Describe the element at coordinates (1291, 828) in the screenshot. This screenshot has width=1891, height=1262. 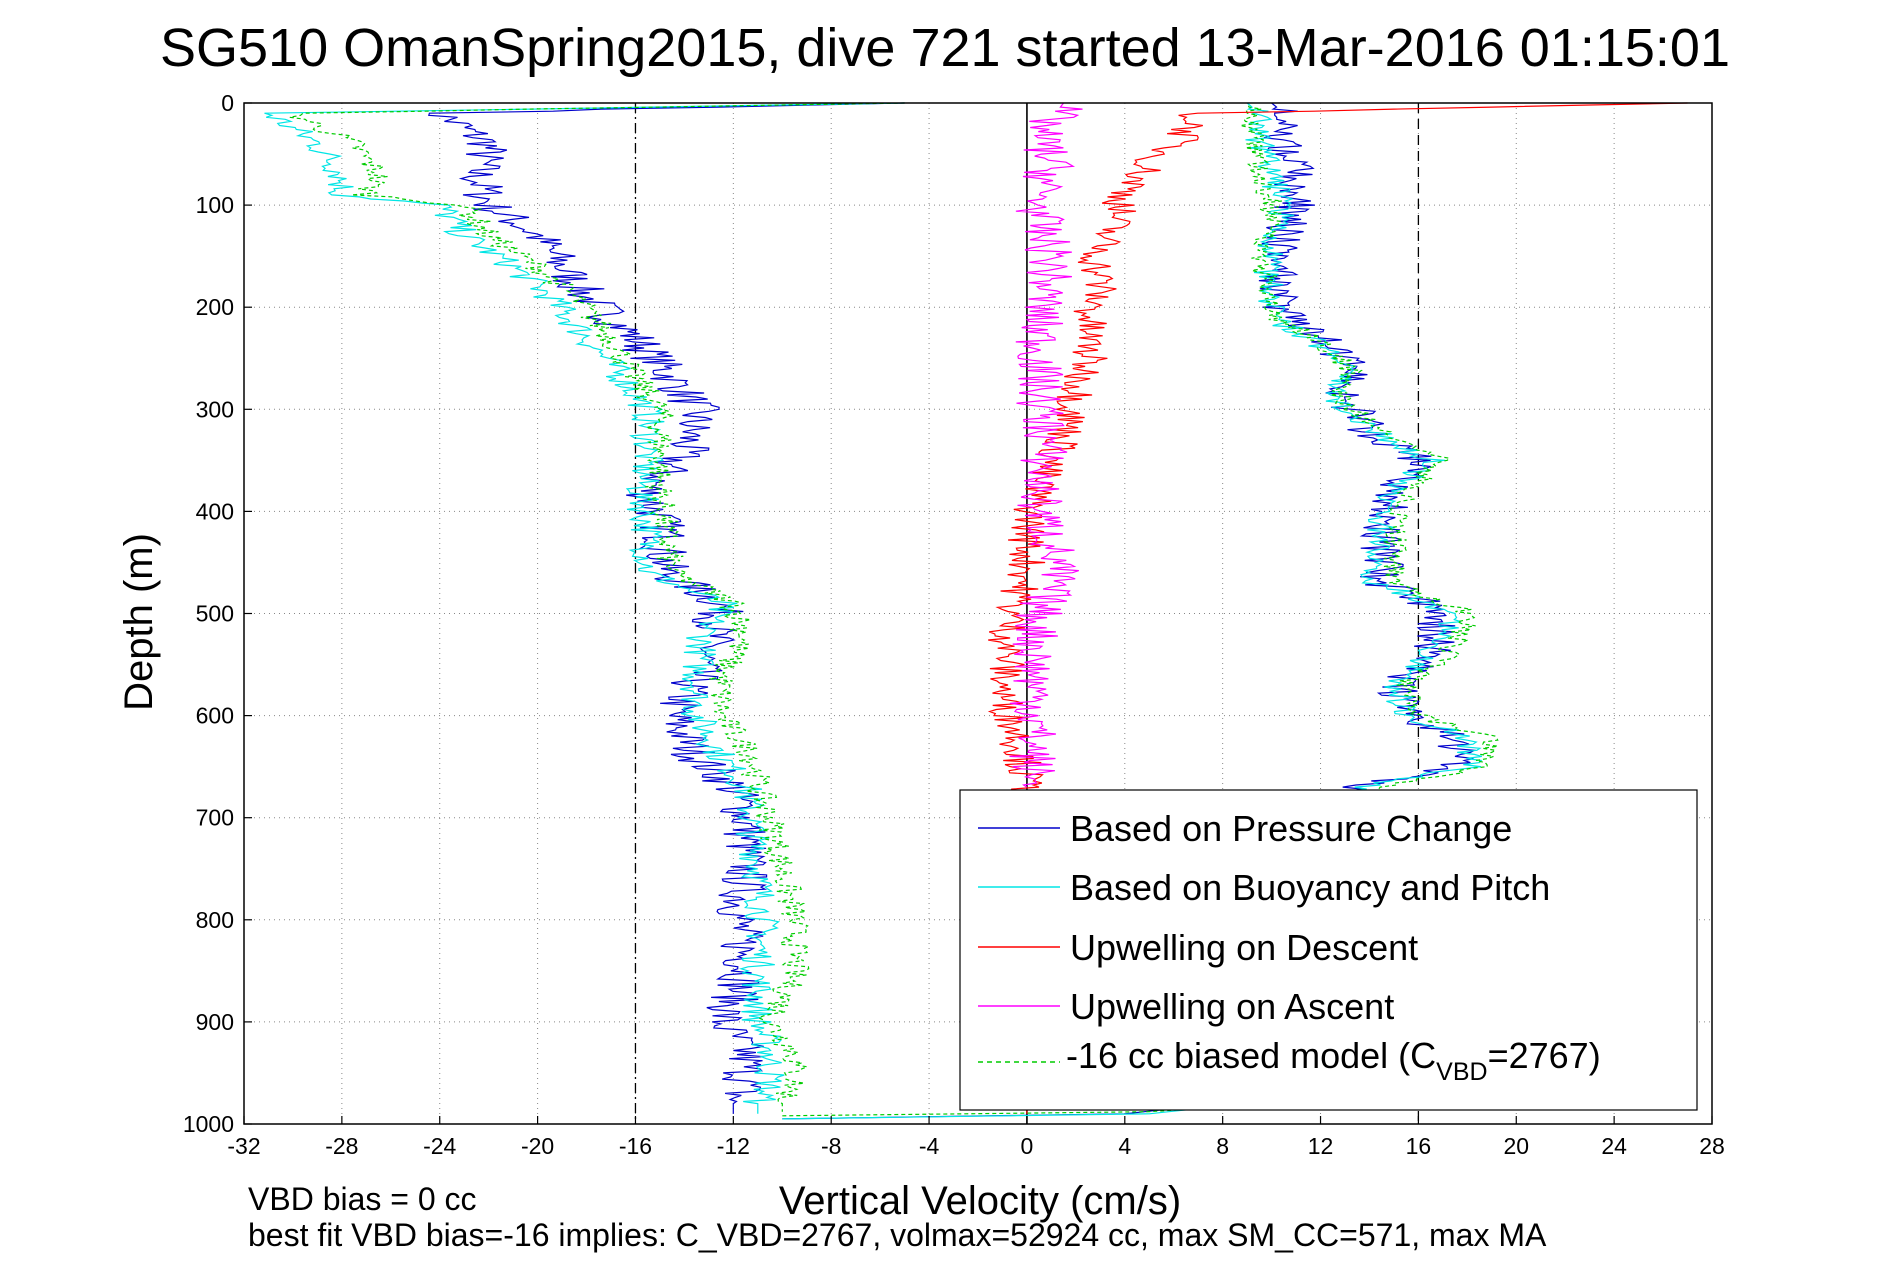
I see `legend-label-pressure: Based on Pressure Change` at that location.